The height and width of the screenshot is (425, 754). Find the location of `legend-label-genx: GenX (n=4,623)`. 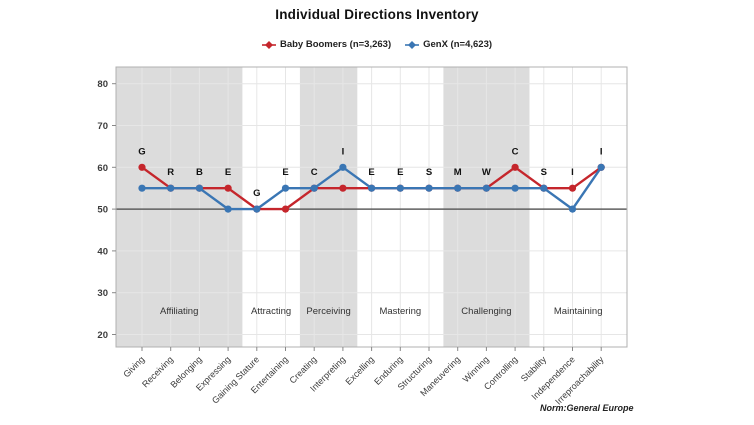

legend-label-genx: GenX (n=4,623) is located at coordinates (458, 44).